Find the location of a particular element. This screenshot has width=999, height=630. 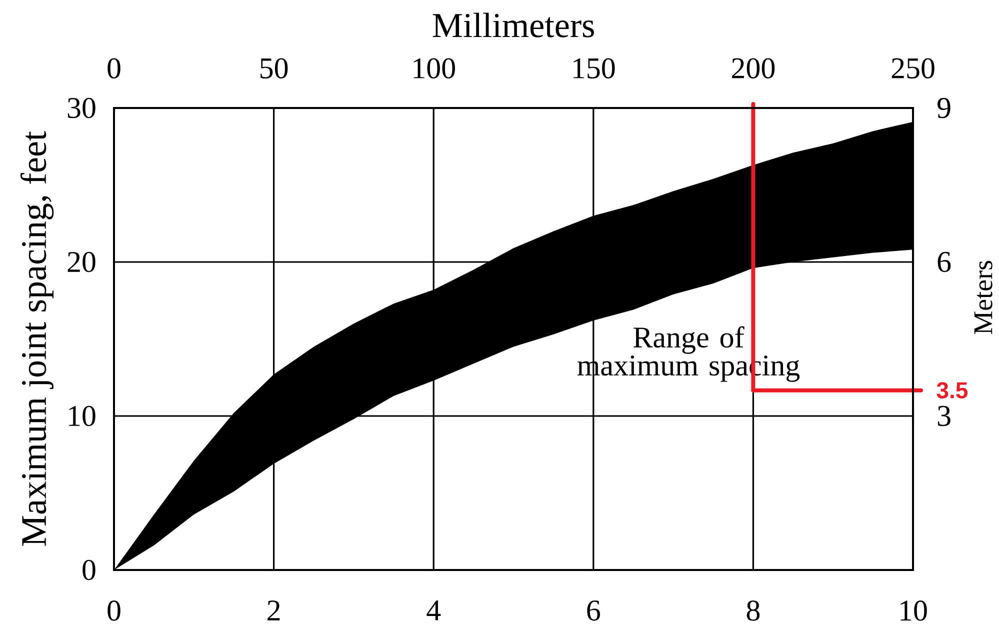

x-tick-label: 6 is located at coordinates (593, 610).